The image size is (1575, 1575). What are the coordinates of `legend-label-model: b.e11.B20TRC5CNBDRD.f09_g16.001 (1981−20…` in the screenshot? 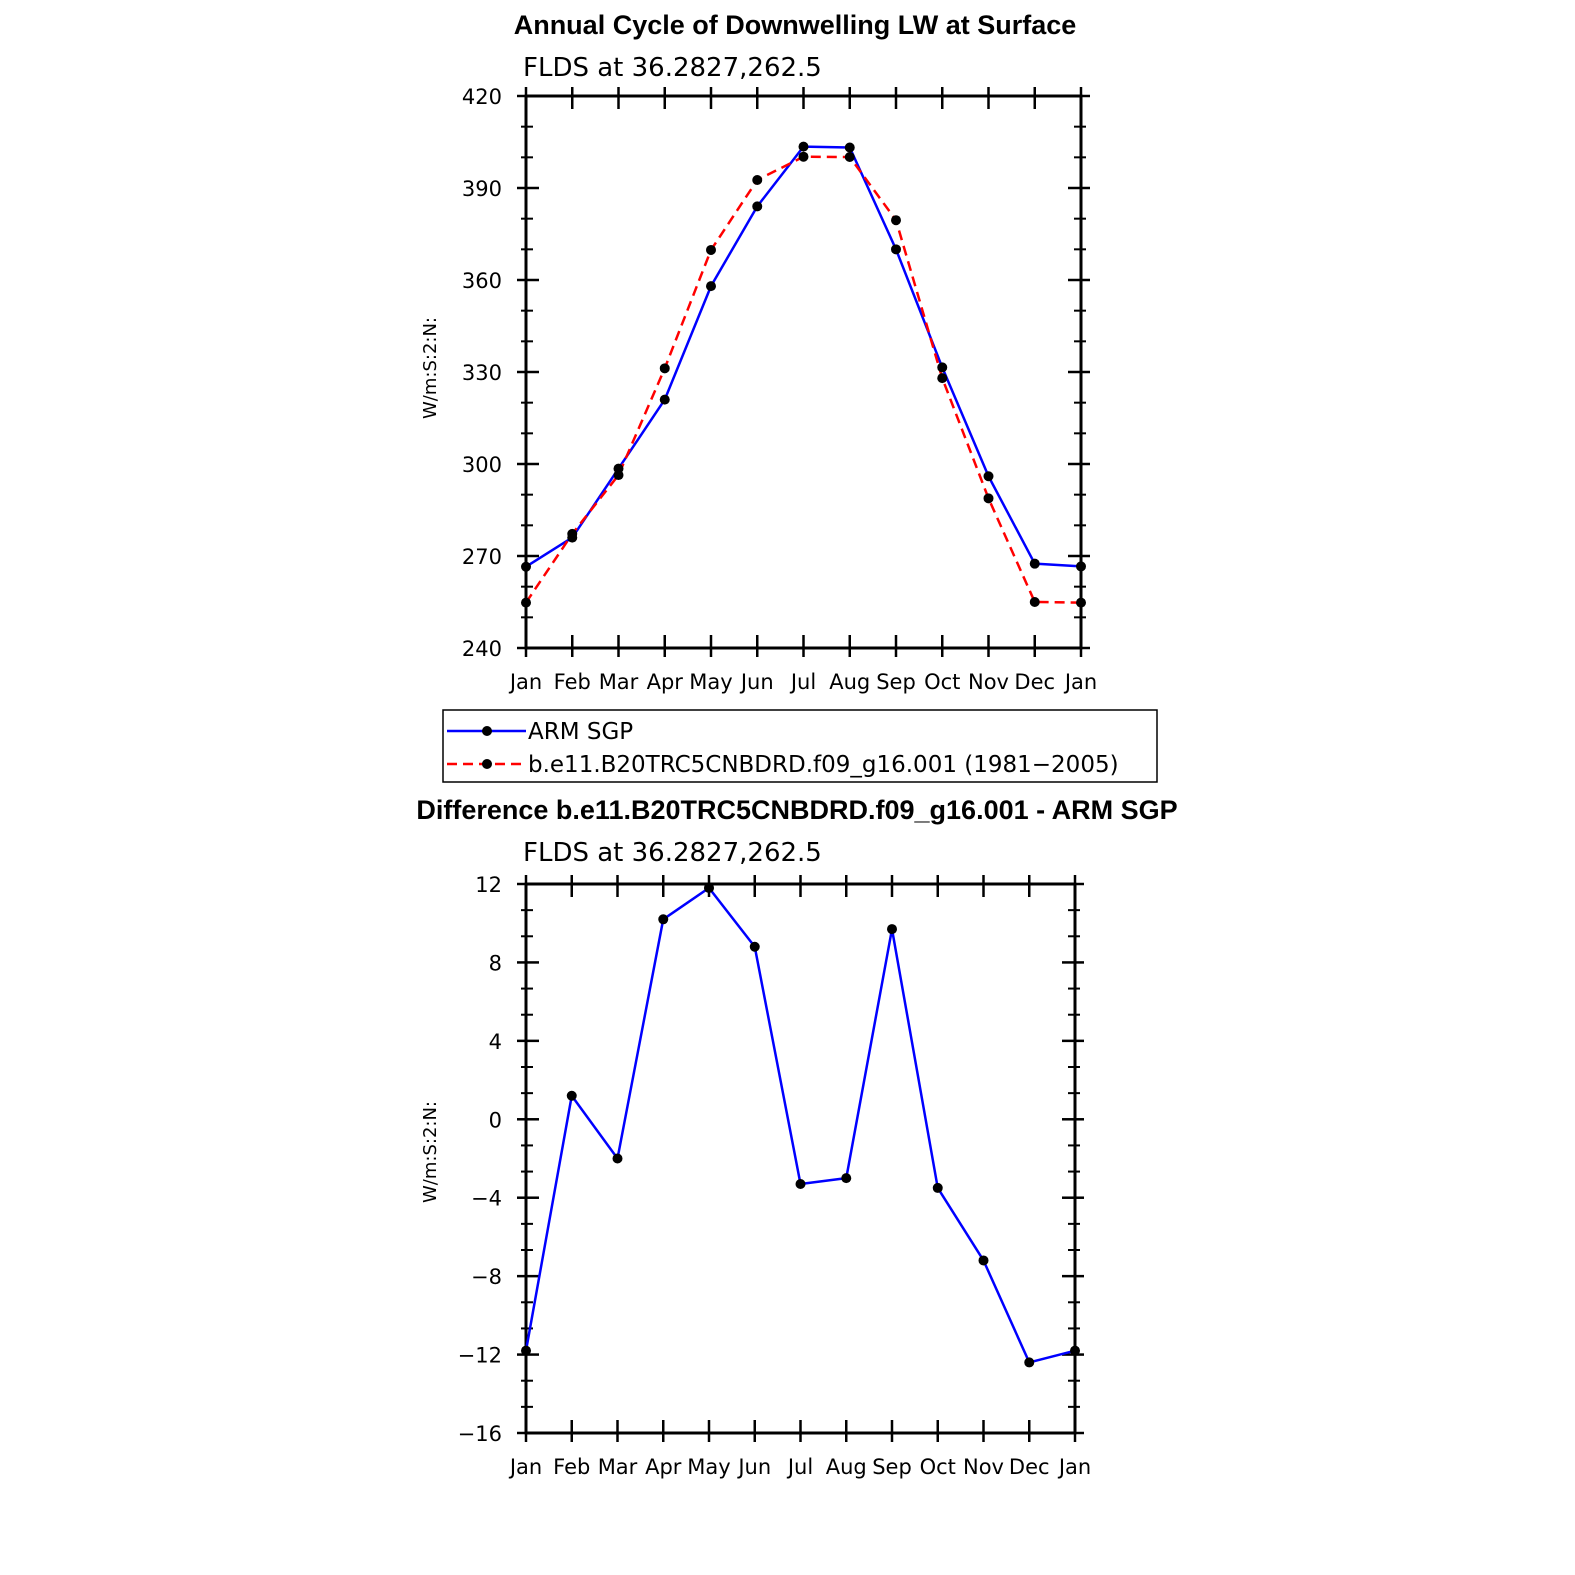 It's located at (823, 765).